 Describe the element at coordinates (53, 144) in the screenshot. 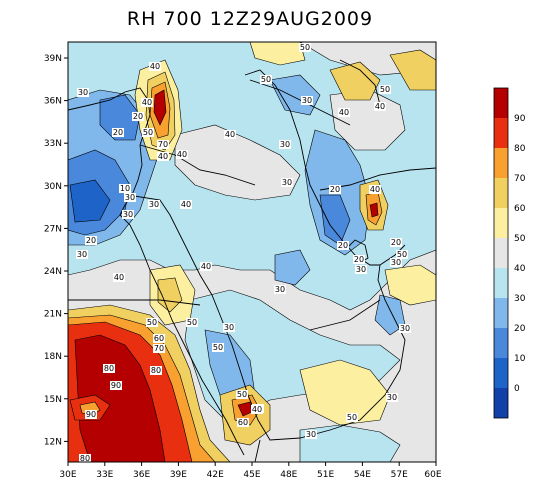

I see `svg-text: 33N` at that location.